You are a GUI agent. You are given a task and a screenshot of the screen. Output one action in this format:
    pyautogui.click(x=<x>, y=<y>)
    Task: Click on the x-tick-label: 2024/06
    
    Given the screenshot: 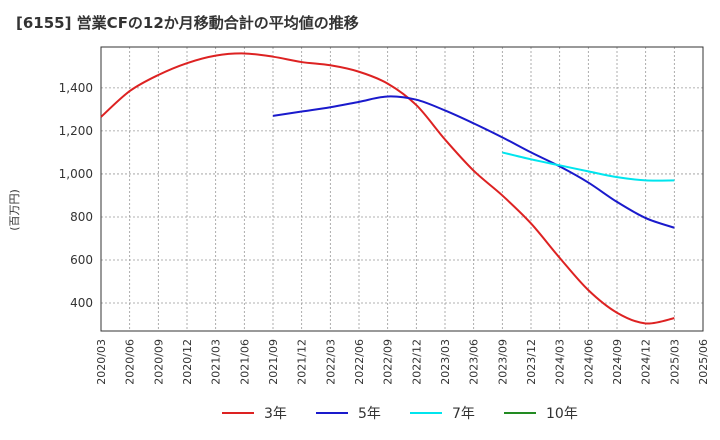 What is the action you would take?
    pyautogui.click(x=588, y=362)
    